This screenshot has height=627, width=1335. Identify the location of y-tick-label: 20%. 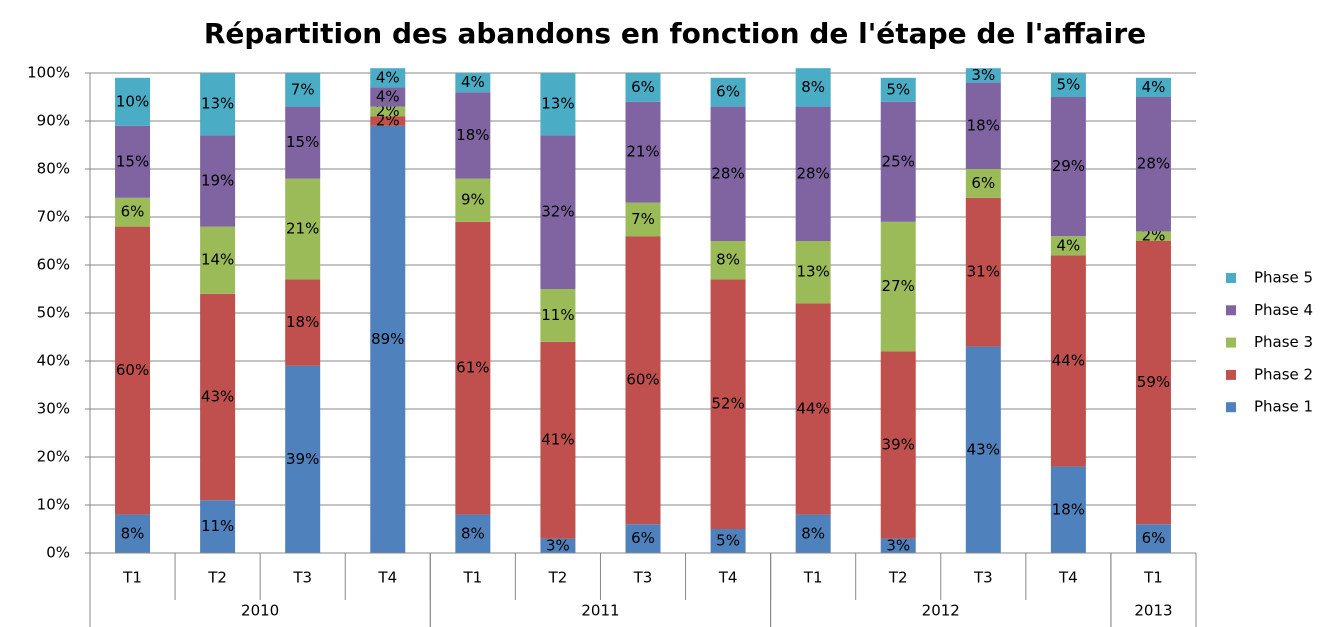
(53, 457).